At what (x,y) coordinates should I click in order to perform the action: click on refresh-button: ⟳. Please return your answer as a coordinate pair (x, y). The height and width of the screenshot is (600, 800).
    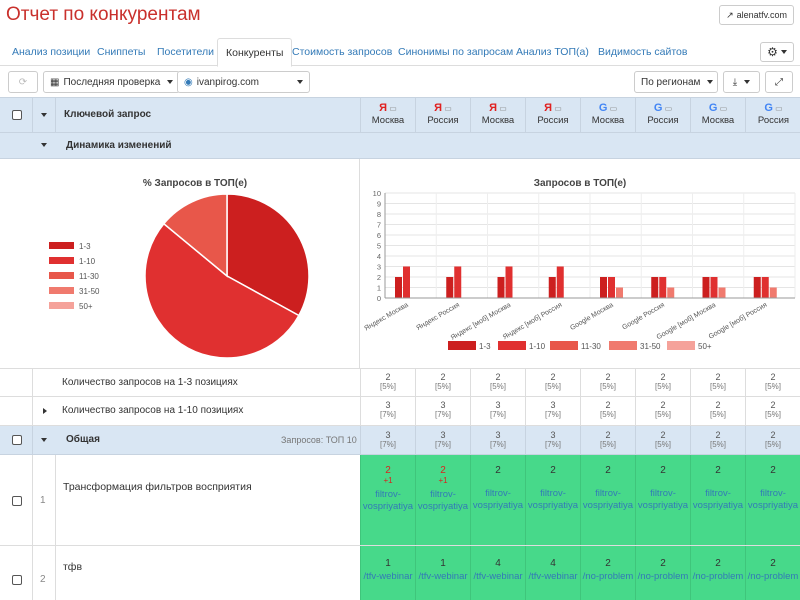
    Looking at the image, I should click on (23, 82).